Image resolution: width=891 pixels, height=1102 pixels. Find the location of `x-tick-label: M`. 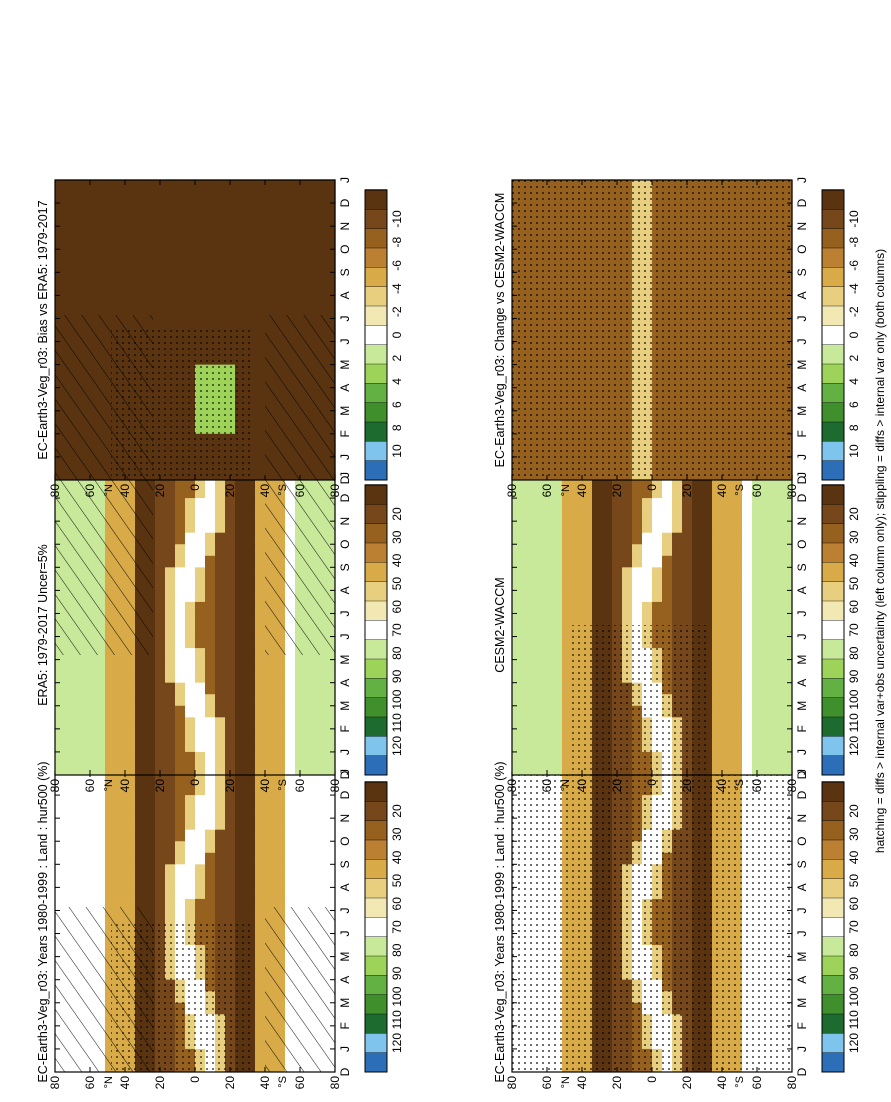

x-tick-label: M is located at coordinates (802, 957).